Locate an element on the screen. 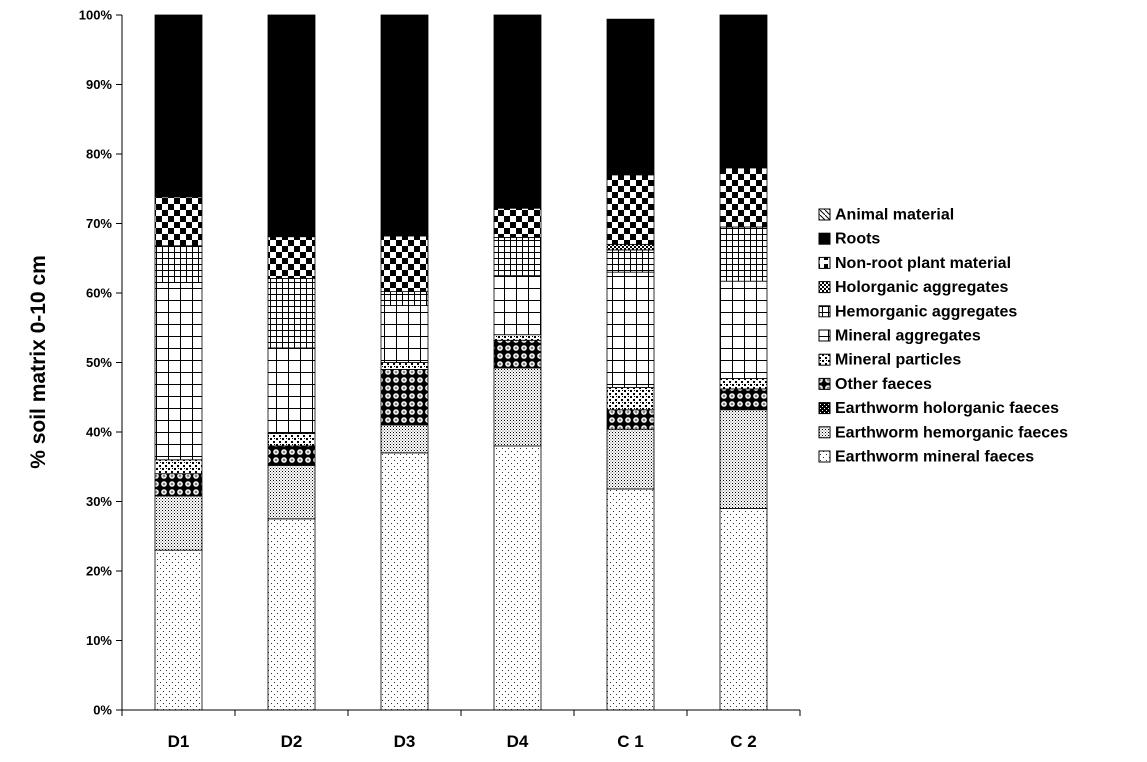  legend-item: Roots is located at coordinates (849, 239).